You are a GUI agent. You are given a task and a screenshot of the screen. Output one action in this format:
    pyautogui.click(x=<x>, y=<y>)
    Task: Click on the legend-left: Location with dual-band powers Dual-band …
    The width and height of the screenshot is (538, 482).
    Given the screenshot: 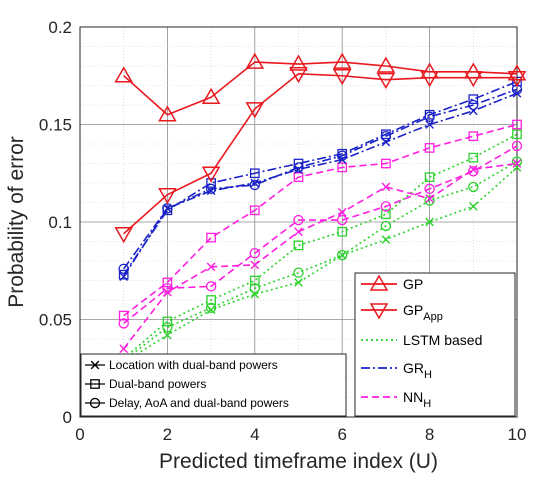 What is the action you would take?
    pyautogui.click(x=213, y=385)
    